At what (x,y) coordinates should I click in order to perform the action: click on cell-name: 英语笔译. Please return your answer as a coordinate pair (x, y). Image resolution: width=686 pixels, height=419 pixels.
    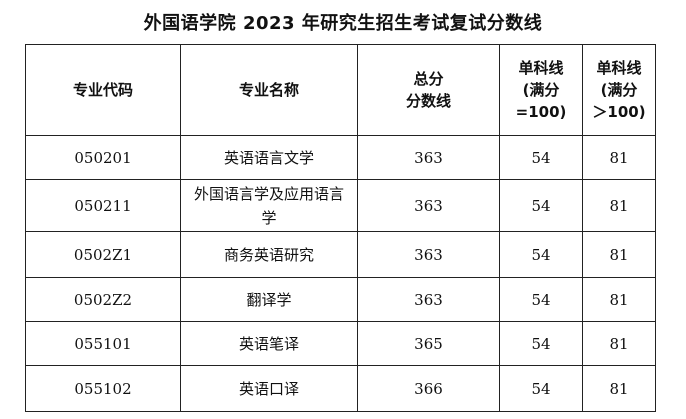
    Looking at the image, I should click on (269, 343).